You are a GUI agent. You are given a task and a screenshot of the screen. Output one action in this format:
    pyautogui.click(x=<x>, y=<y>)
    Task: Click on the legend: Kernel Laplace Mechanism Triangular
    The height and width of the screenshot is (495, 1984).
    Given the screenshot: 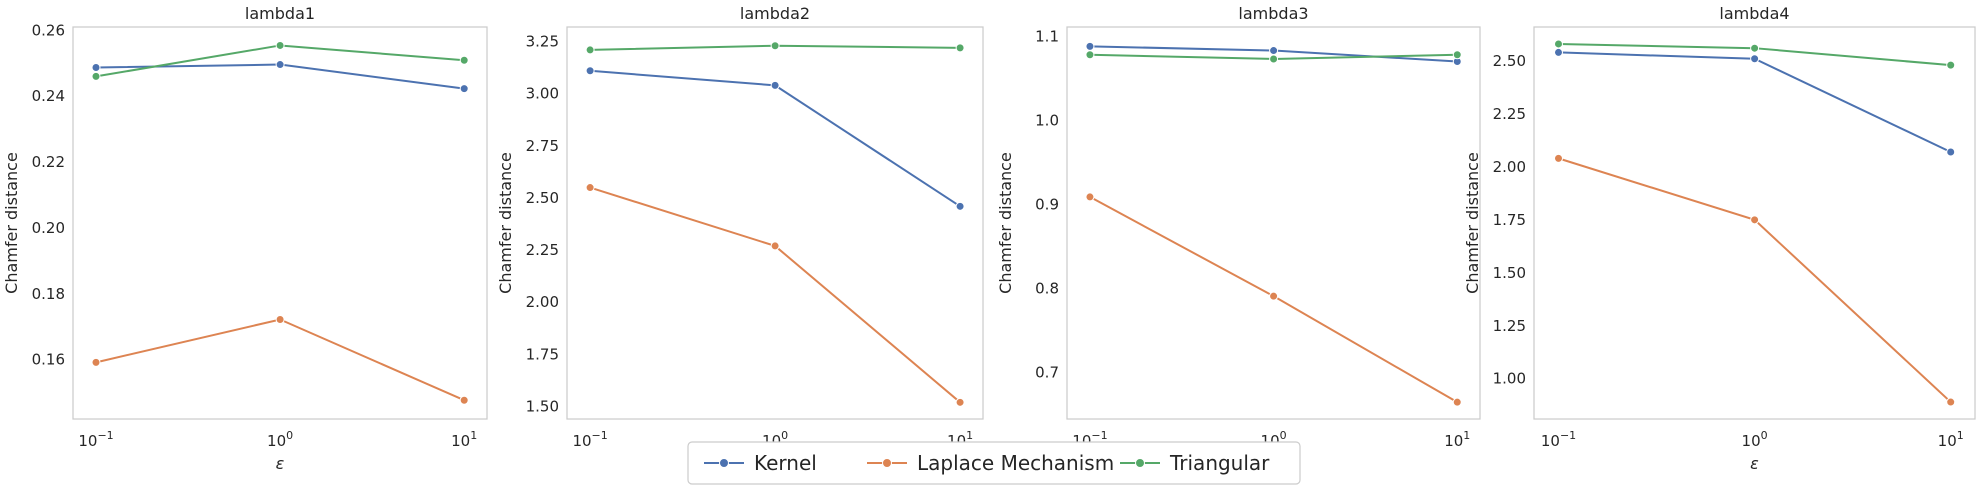 What is the action you would take?
    pyautogui.click(x=994, y=463)
    